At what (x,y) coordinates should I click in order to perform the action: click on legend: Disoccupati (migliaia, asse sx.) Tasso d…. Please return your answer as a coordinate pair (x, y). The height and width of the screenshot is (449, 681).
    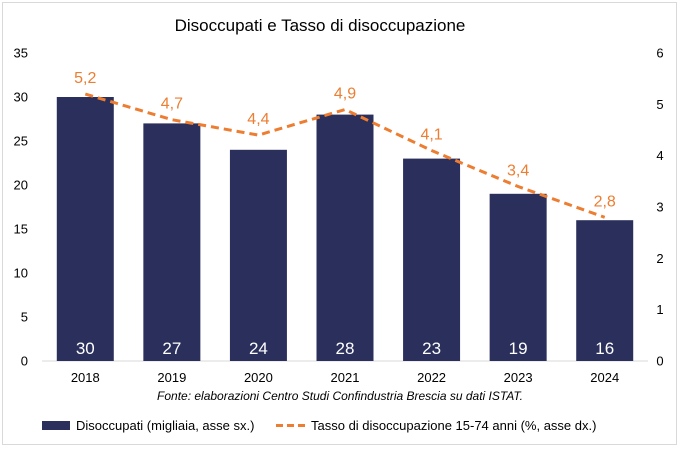
    Looking at the image, I should click on (319, 425).